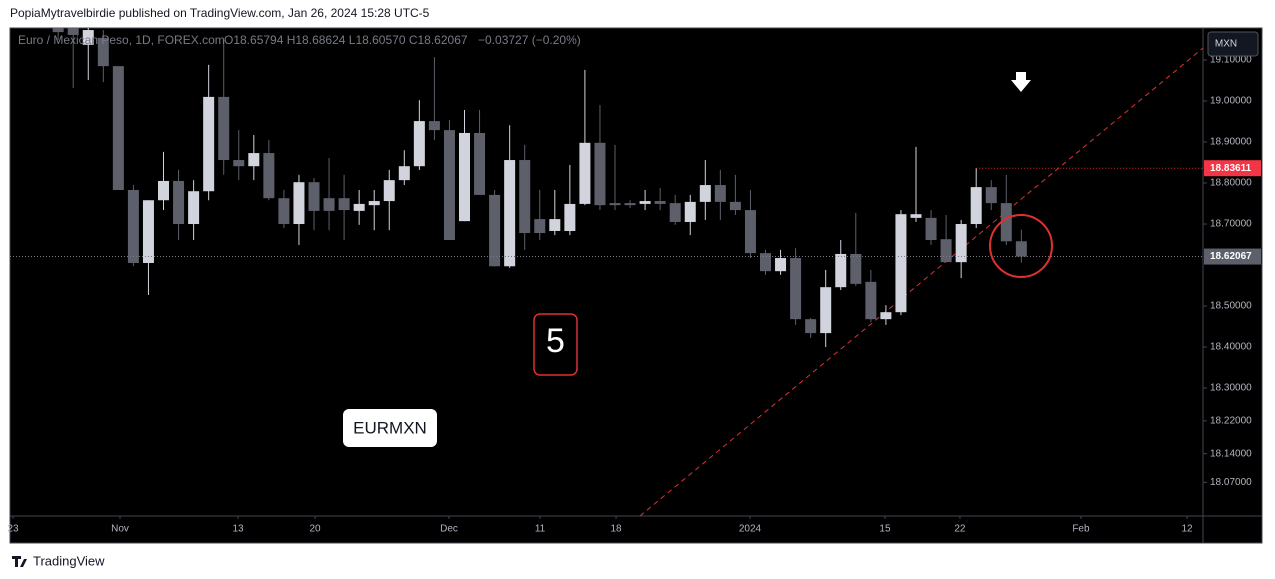  Describe the element at coordinates (1231, 183) in the screenshot. I see `y-tick-label: 18.80000` at that location.